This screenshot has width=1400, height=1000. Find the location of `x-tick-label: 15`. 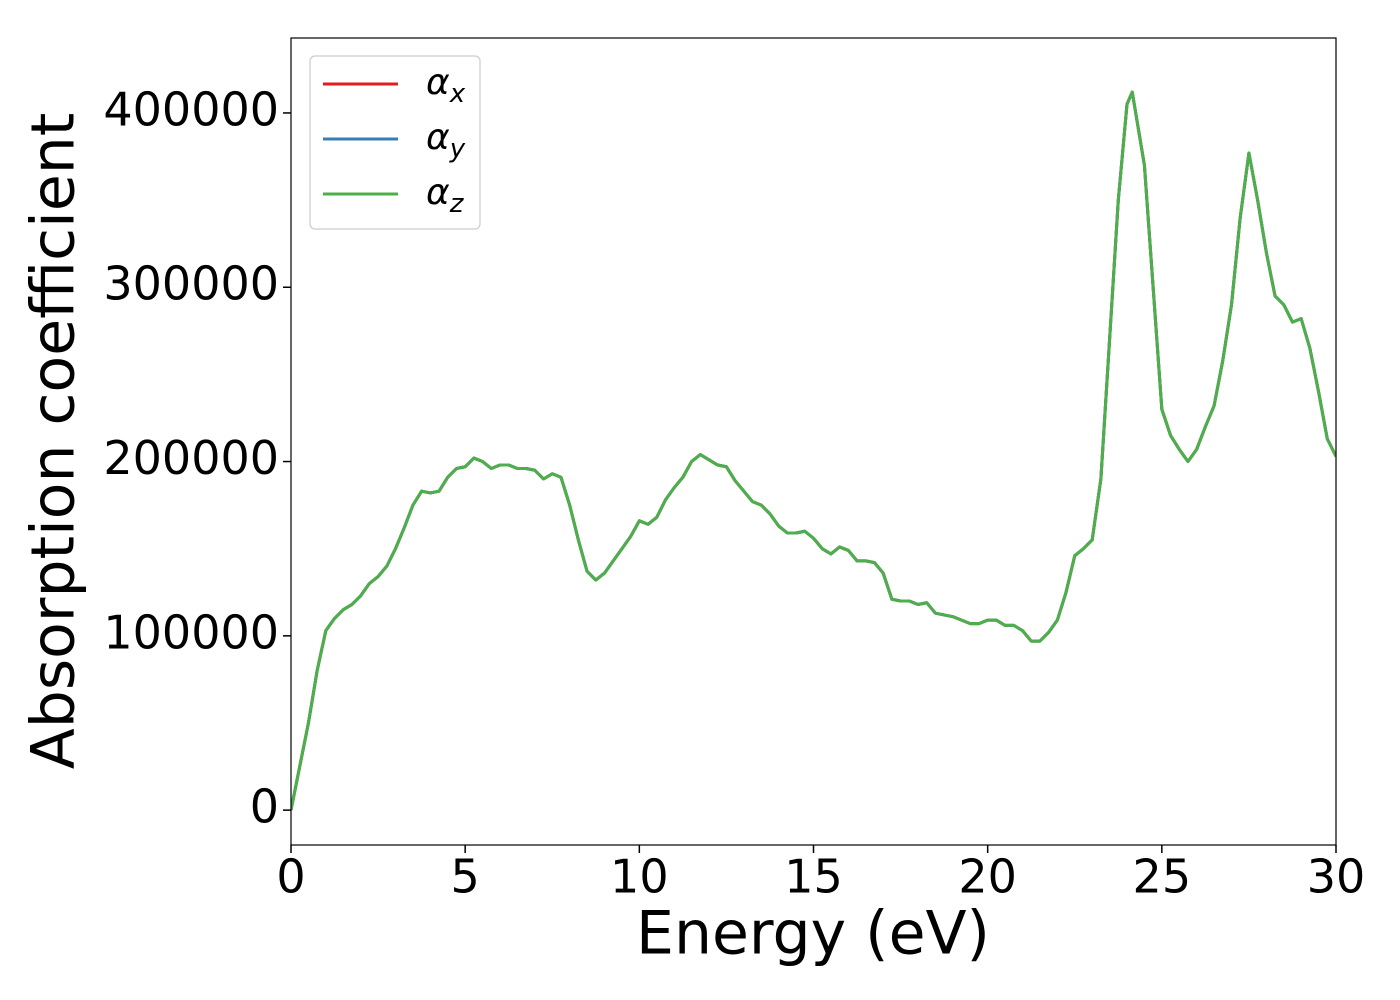

x-tick-label: 15 is located at coordinates (813, 877).